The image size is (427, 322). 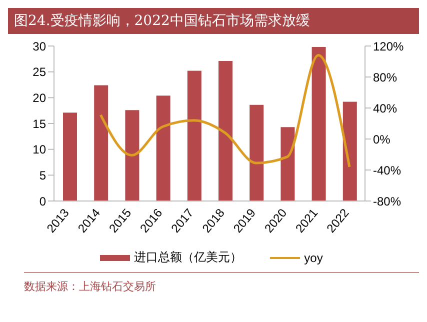 I want to click on y2-tick-label: -80%, so click(x=387, y=201).